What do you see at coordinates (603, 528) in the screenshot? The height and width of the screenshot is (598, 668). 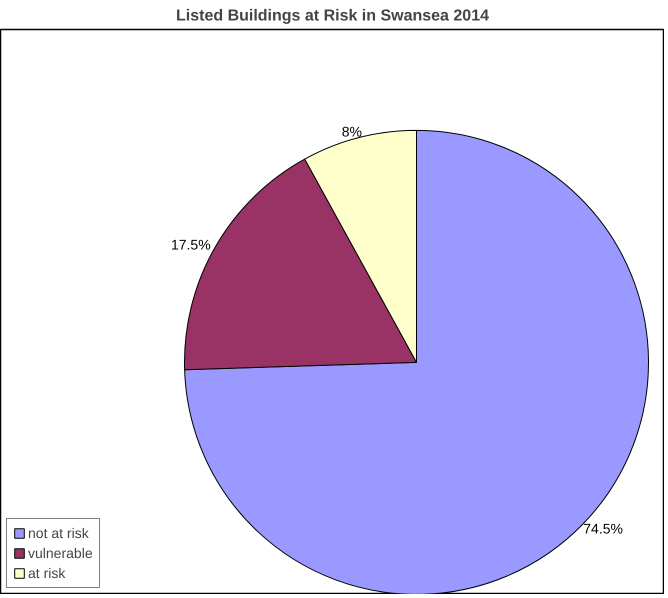 I see `data-label: 74.5%` at bounding box center [603, 528].